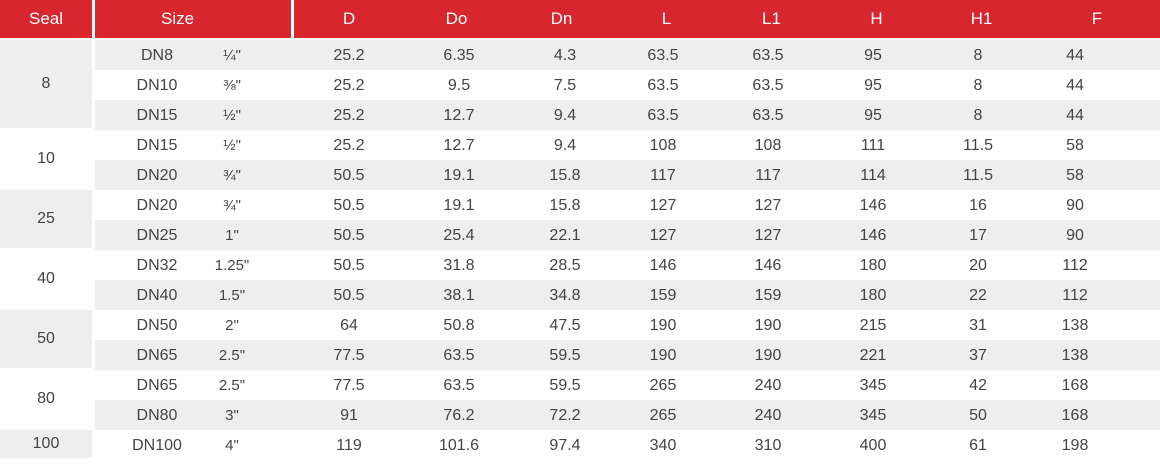  I want to click on cell-h: 215, so click(873, 325).